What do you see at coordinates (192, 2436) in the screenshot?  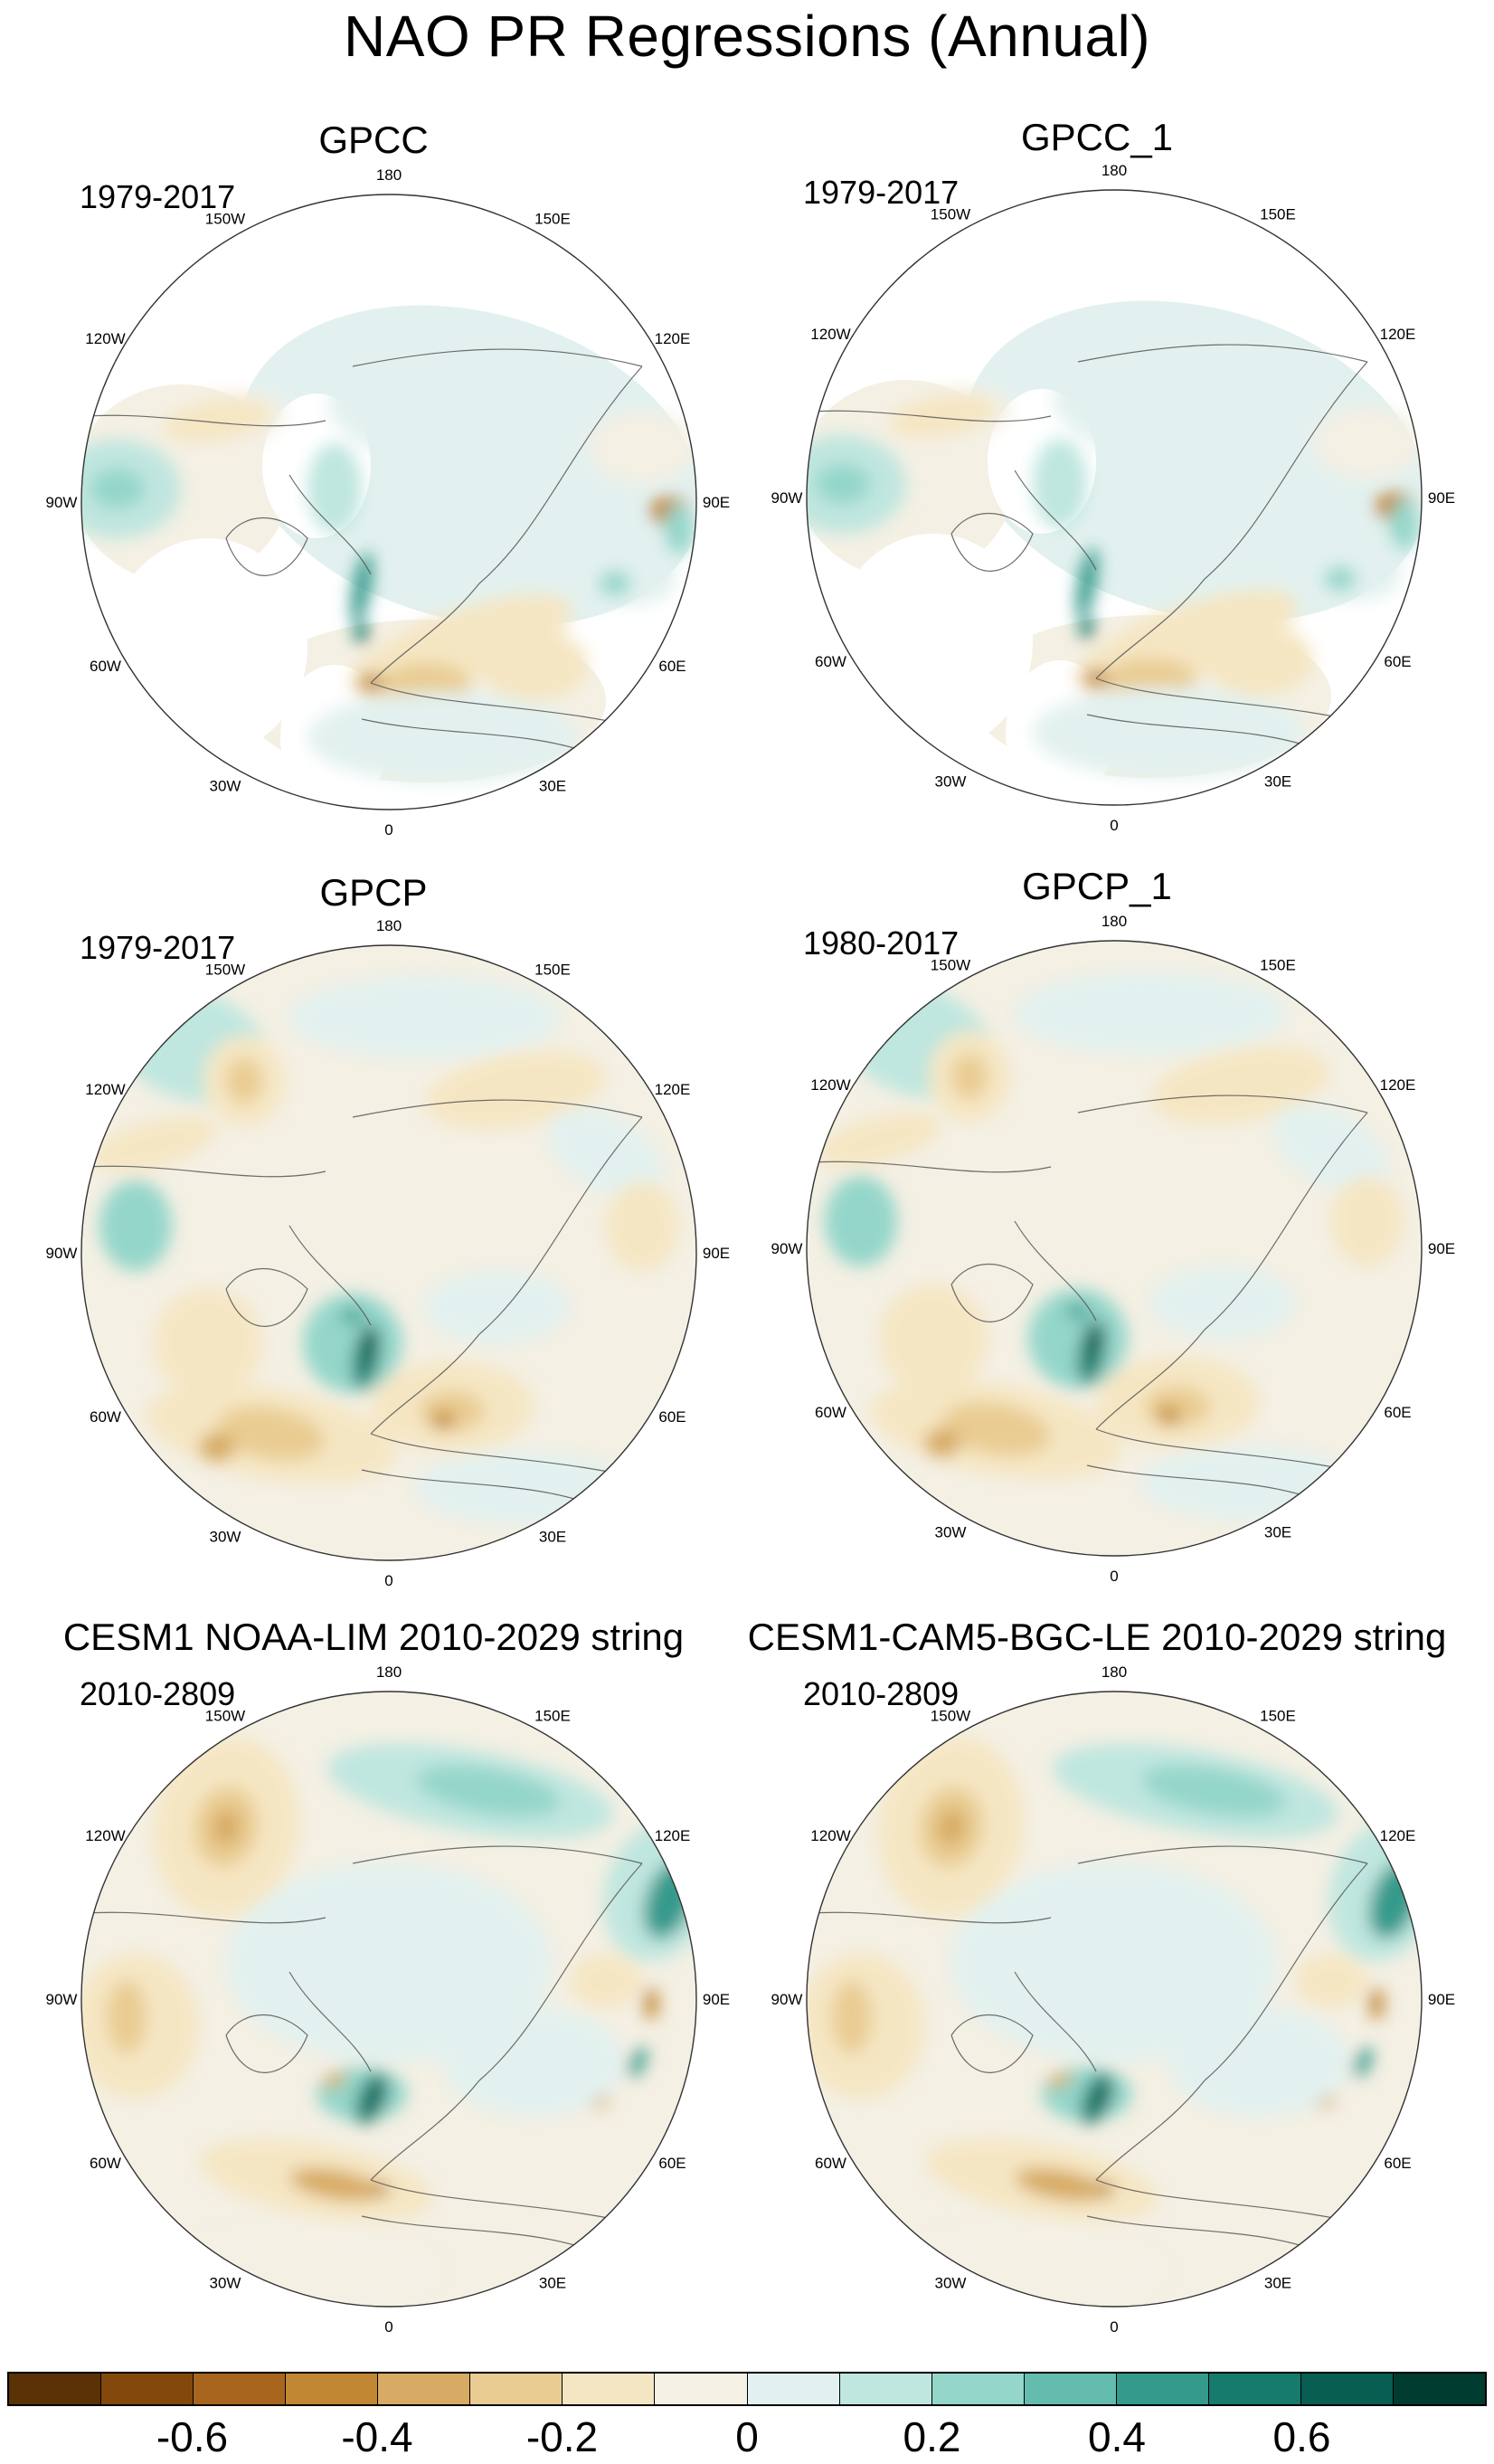 I see `colorbar-tick-label: -0.6` at bounding box center [192, 2436].